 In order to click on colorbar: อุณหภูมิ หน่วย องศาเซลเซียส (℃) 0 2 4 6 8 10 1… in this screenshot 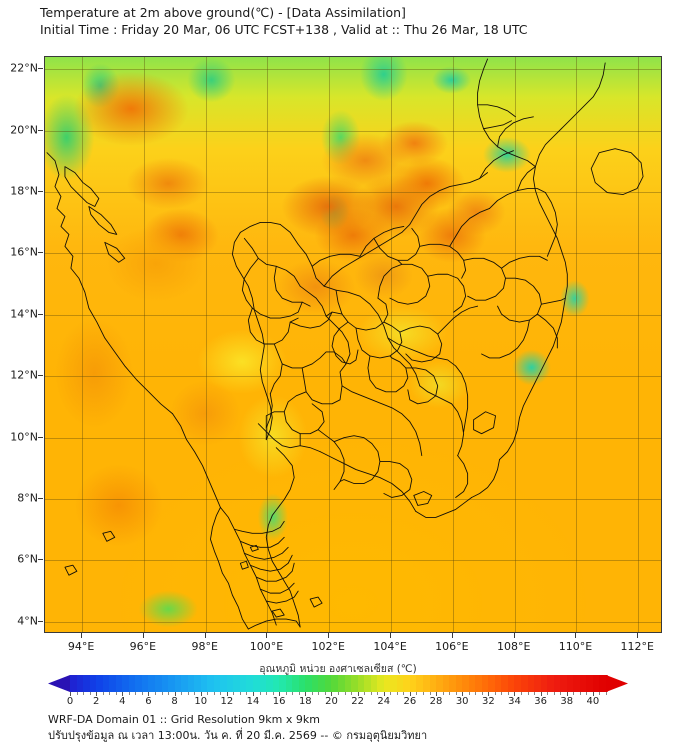, I will do `click(338, 685)`.